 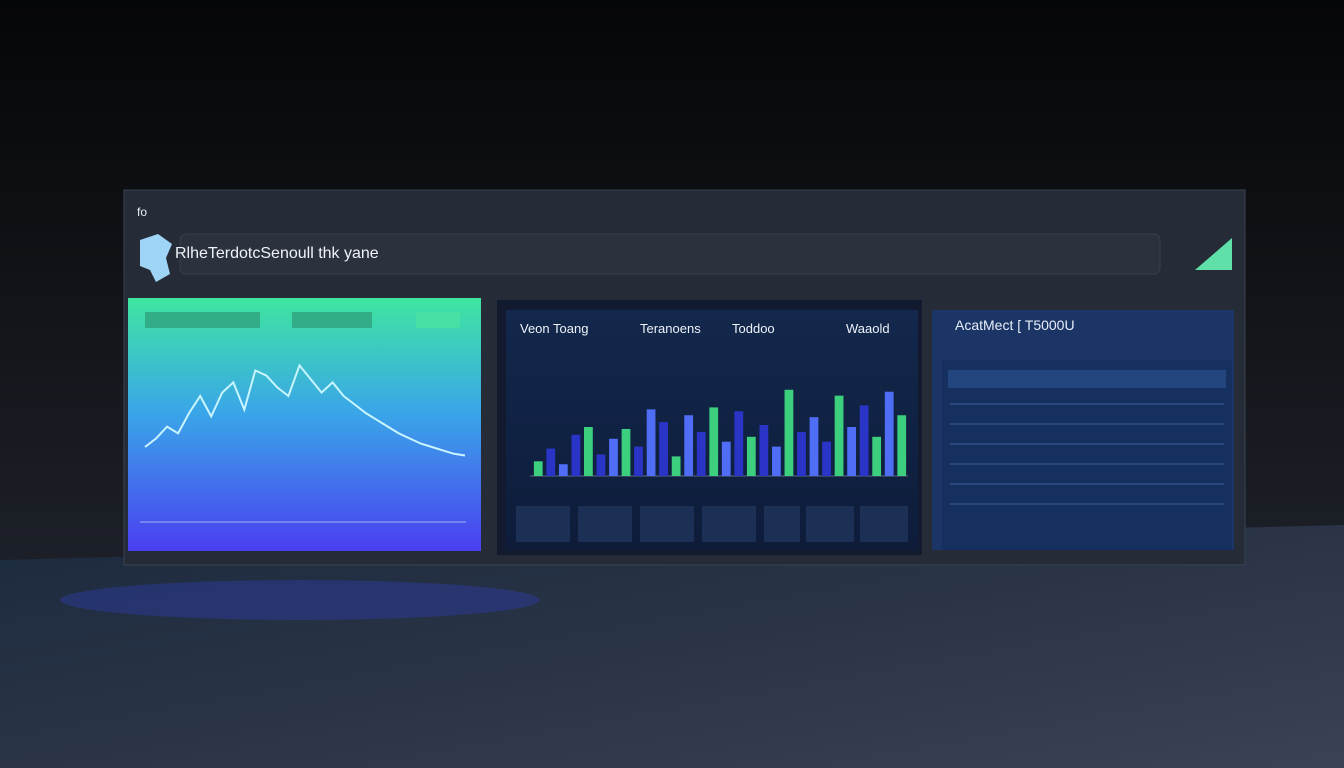 I want to click on corner-label: fo, so click(x=142, y=212).